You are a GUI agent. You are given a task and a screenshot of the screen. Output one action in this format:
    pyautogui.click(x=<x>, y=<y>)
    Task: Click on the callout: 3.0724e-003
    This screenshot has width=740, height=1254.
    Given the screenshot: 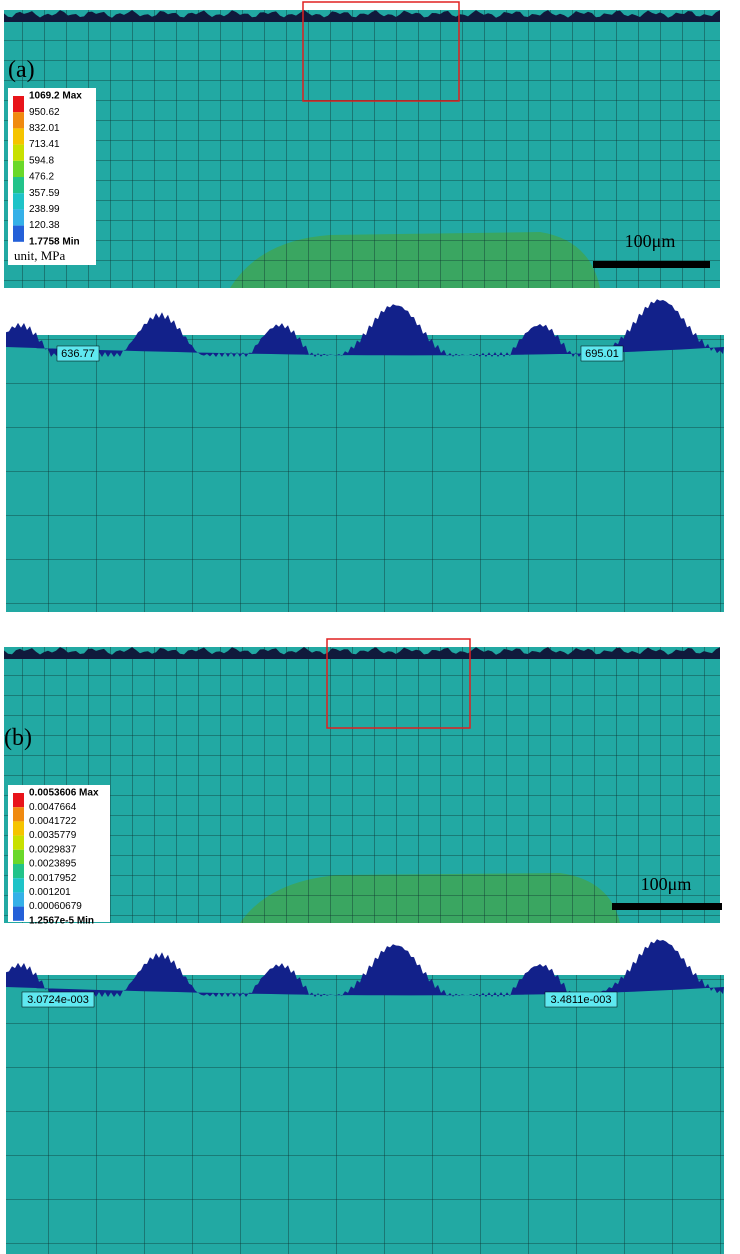 What is the action you would take?
    pyautogui.click(x=58, y=1000)
    